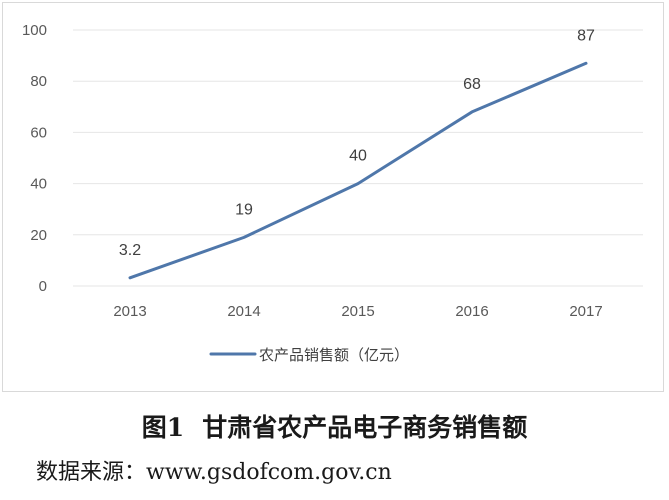  I want to click on data-source: 数据来源：www.gsdofcom.gov.cn, so click(214, 472).